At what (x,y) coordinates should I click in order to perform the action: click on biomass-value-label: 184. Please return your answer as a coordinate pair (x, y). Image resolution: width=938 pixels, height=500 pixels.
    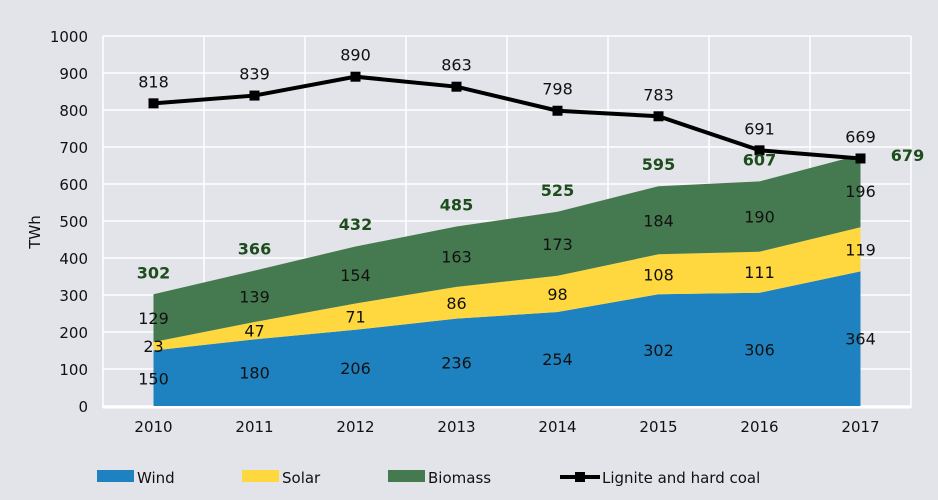
    Looking at the image, I should click on (658, 220).